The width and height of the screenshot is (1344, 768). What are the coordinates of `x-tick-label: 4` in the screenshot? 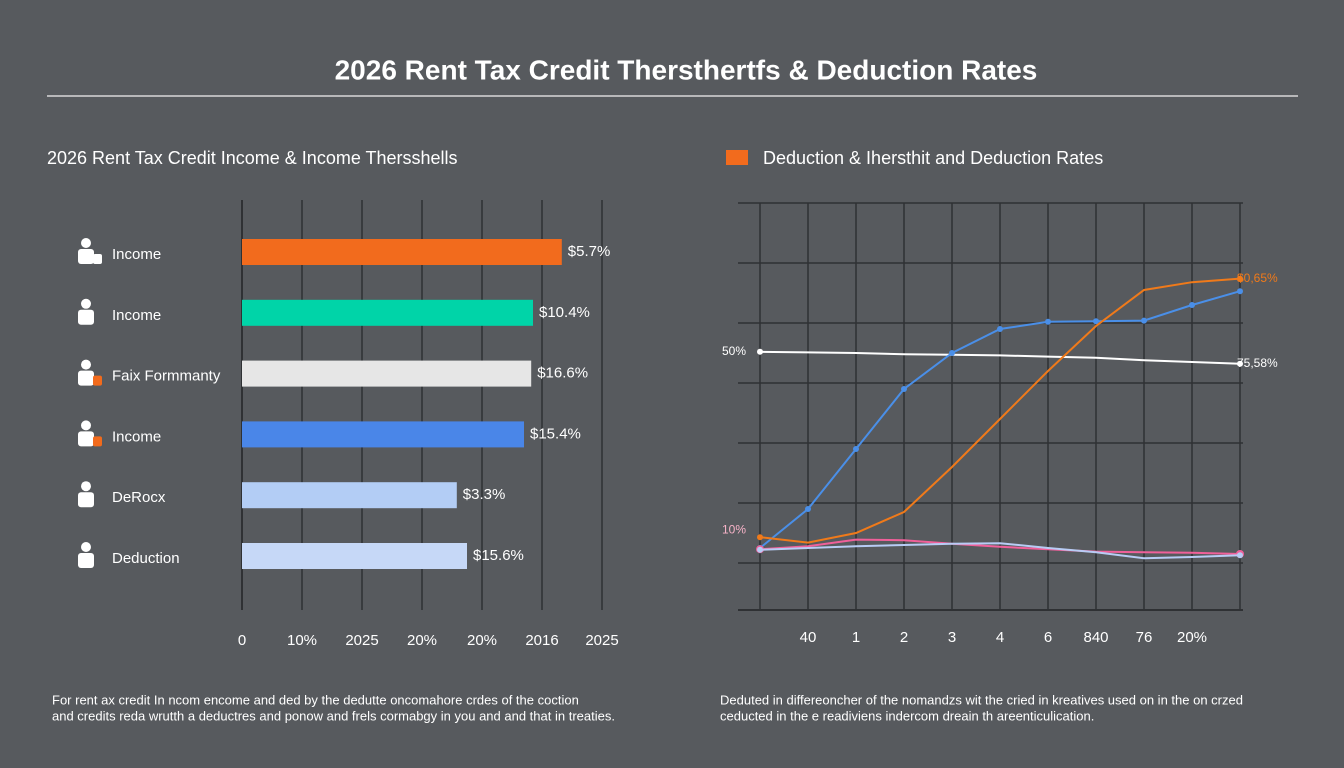 It's located at (1000, 637).